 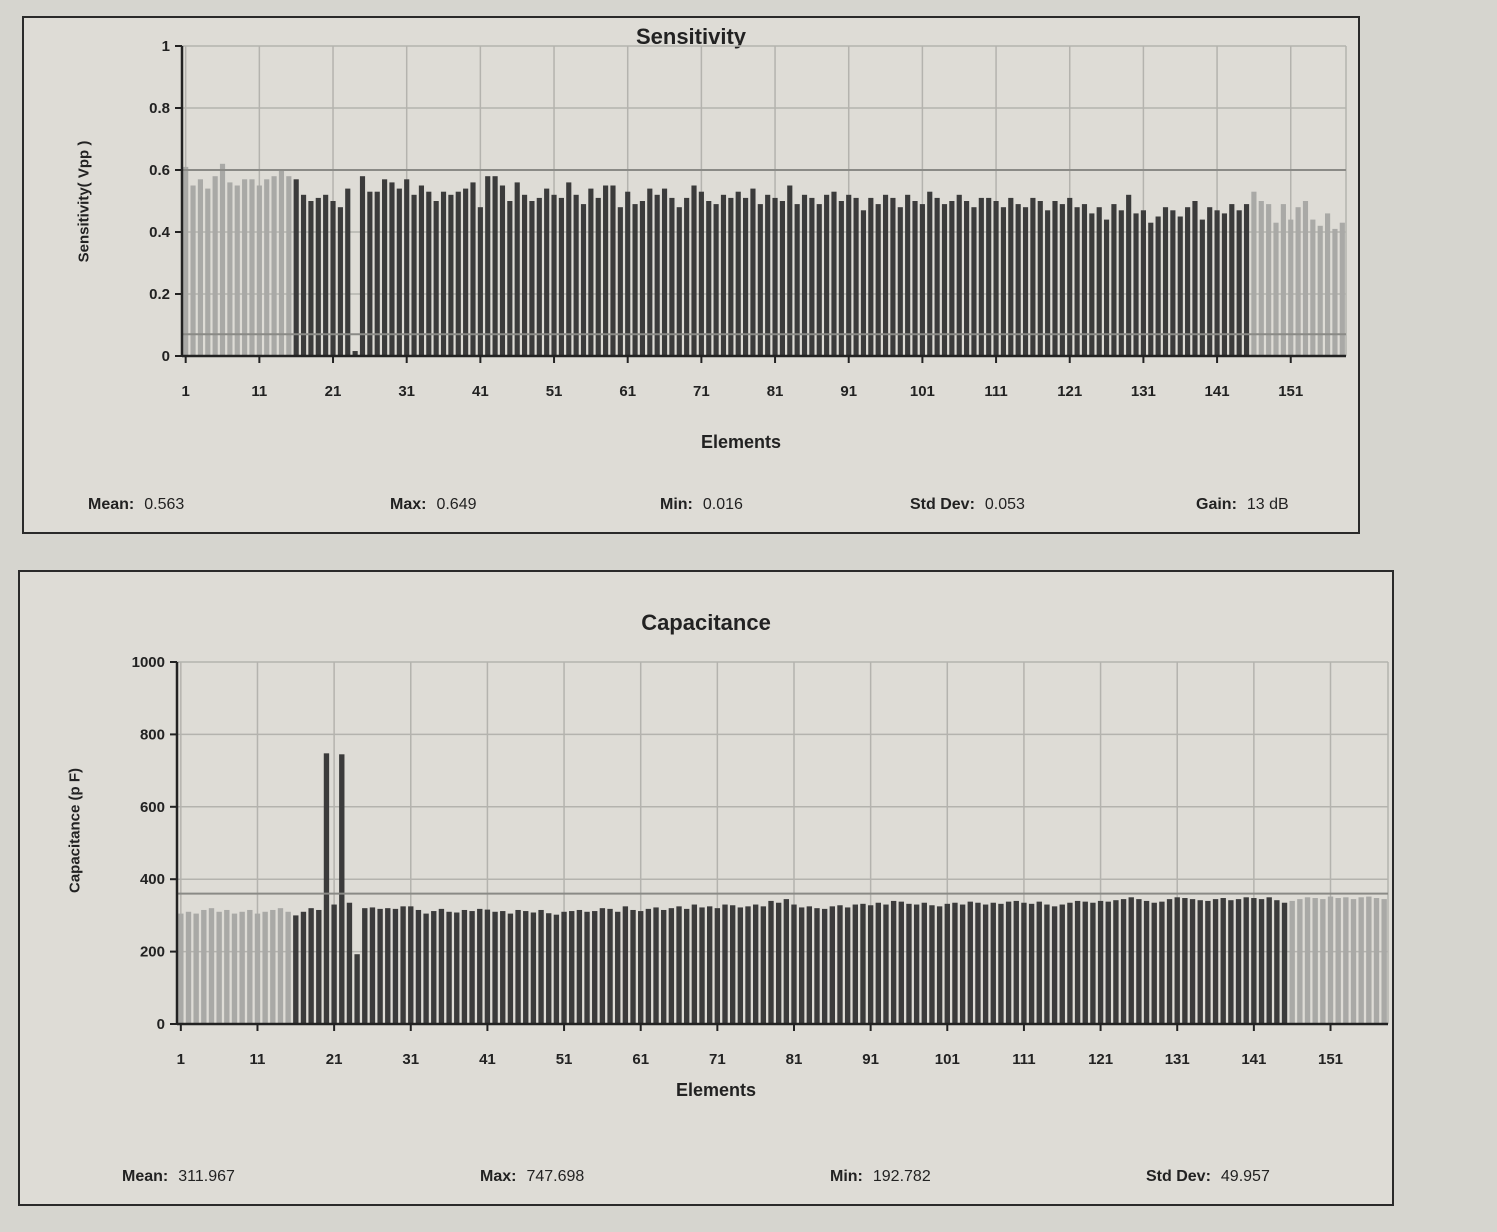 I want to click on stat-label: Max:, so click(x=498, y=1176).